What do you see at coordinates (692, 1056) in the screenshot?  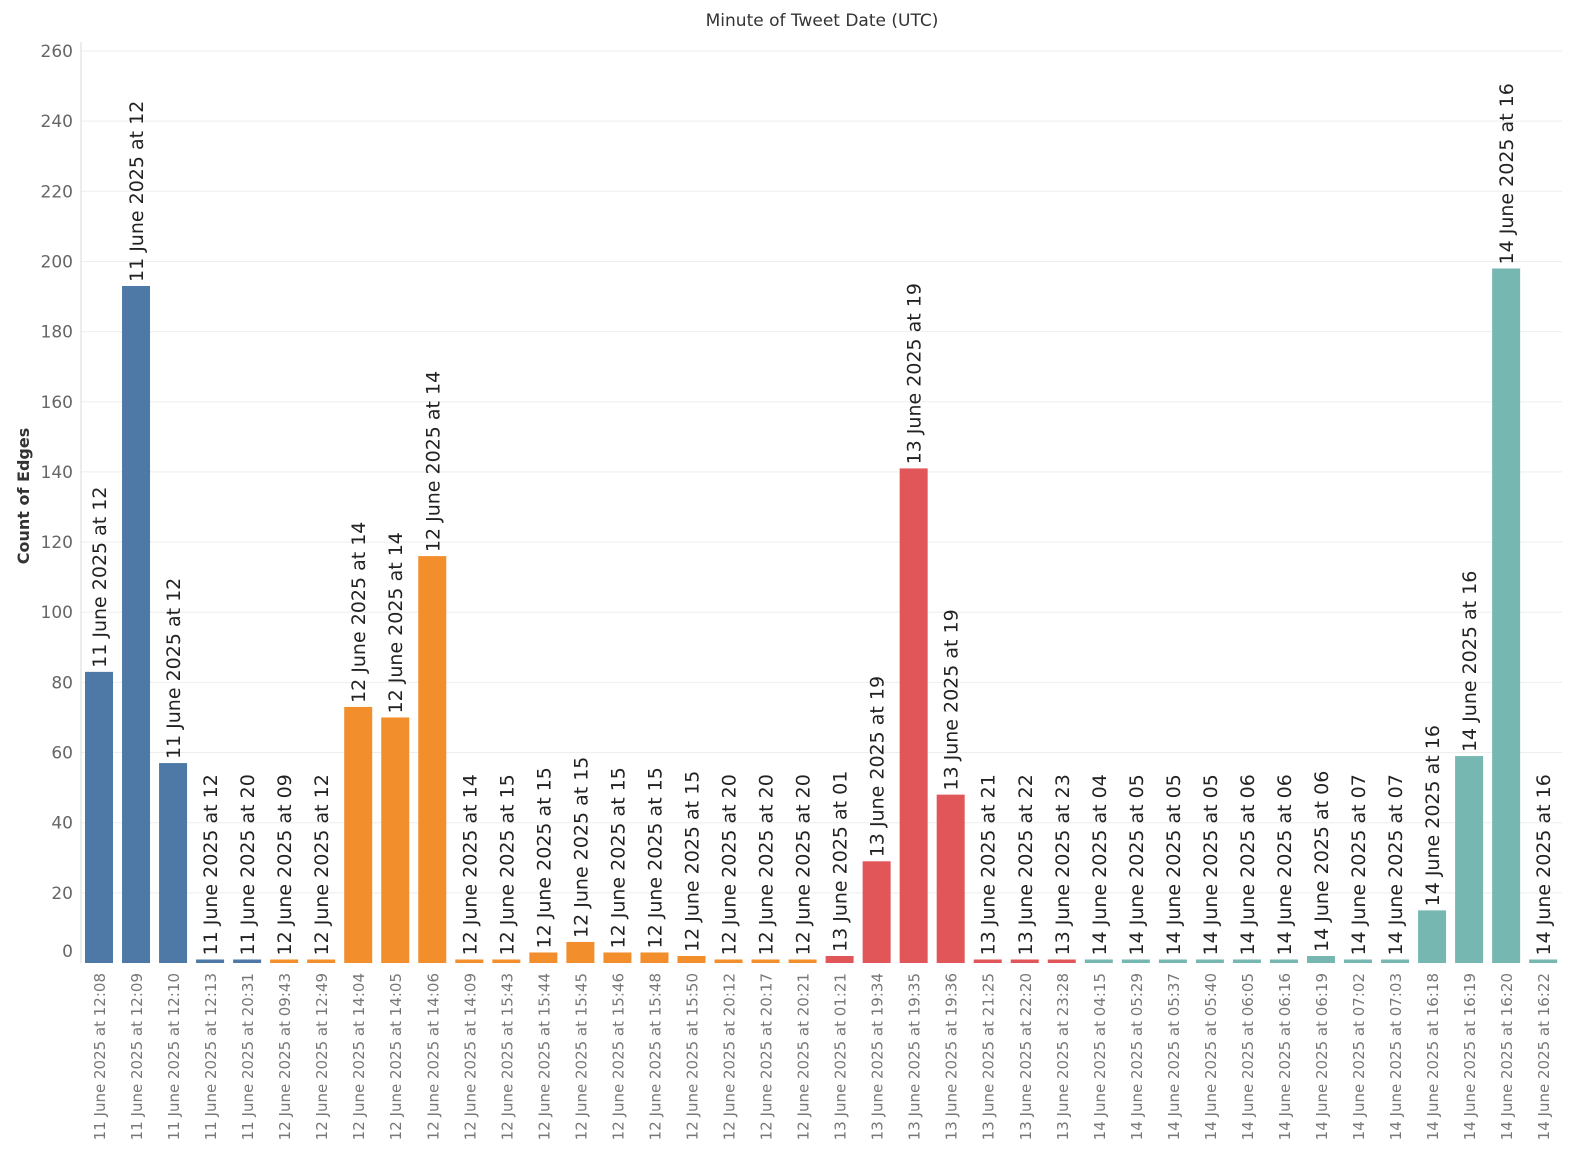 I see `x-tick-label: 12 June 2025 at 15:50` at bounding box center [692, 1056].